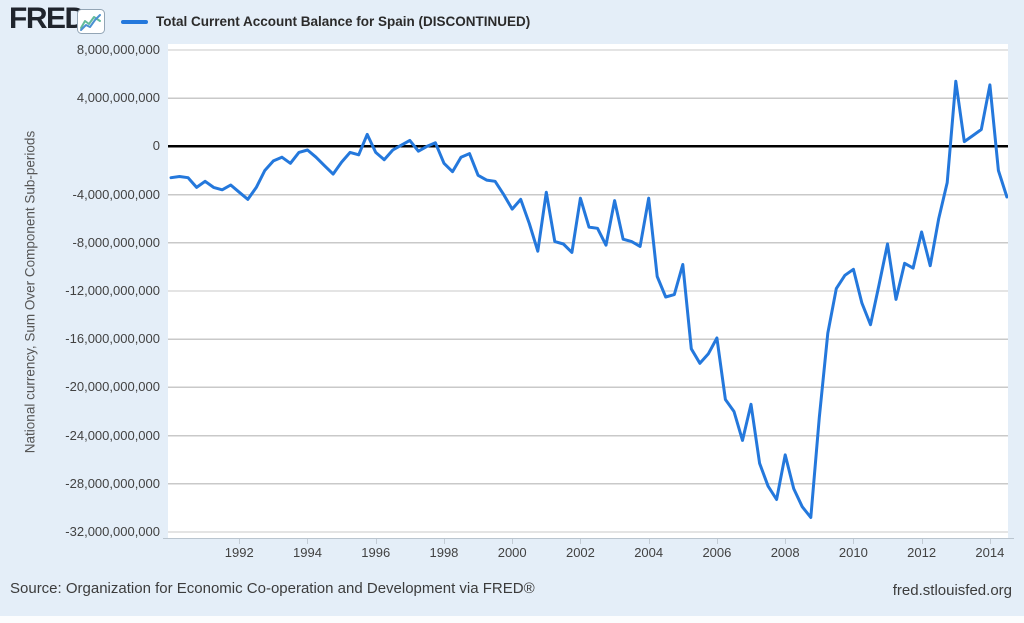  I want to click on site-link-text: fred.stlouisfed.org, so click(952, 590).